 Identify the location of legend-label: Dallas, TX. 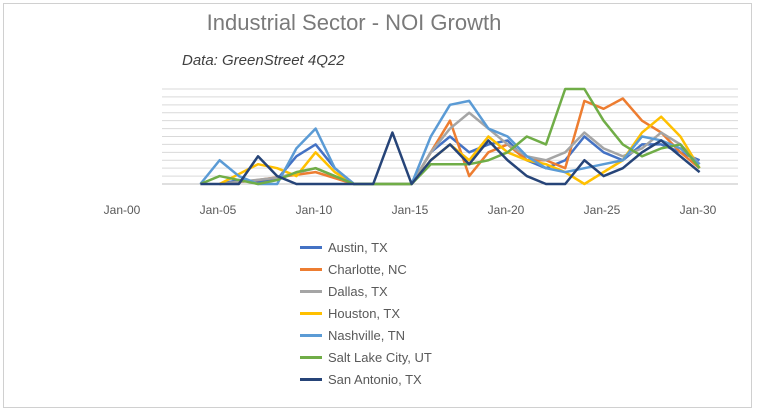
(358, 291).